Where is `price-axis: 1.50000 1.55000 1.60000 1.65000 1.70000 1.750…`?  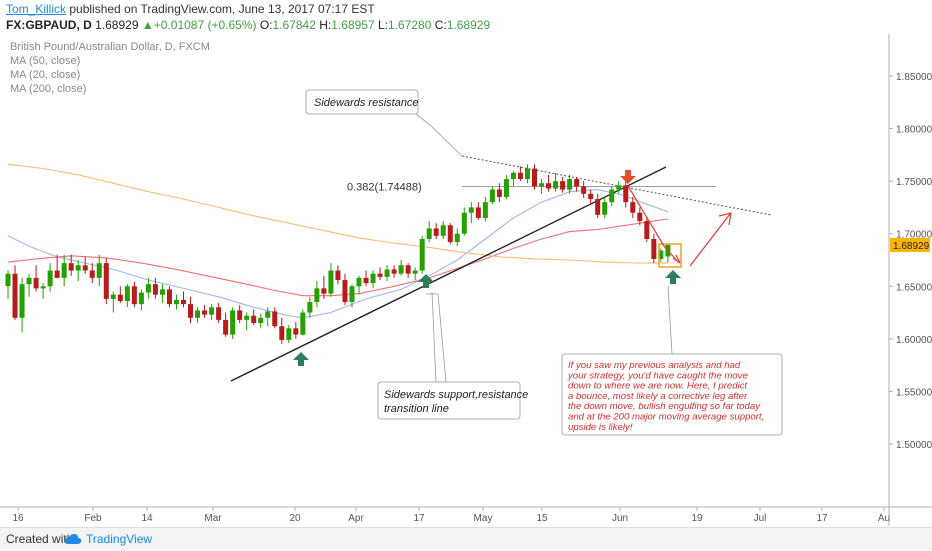
price-axis: 1.50000 1.55000 1.60000 1.65000 1.70000 1.750… is located at coordinates (910, 261).